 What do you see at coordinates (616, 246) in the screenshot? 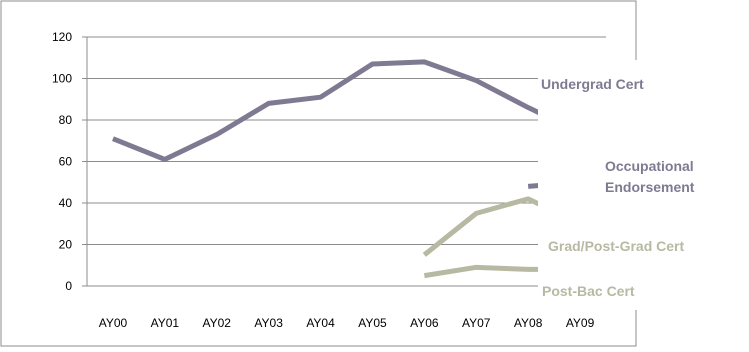
I see `series-label-2: Grad/Post-Grad Cert` at bounding box center [616, 246].